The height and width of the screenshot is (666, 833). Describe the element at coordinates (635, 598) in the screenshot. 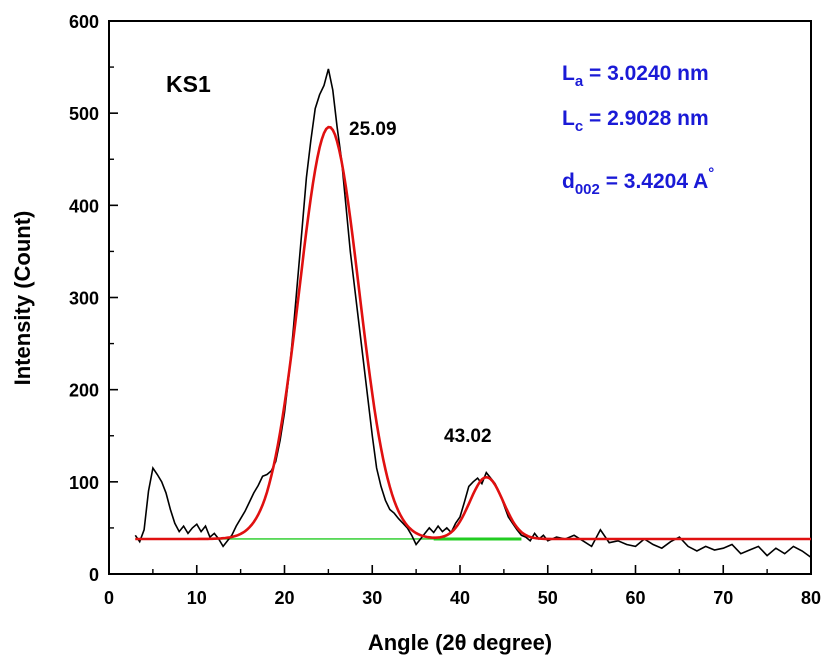

I see `x-tick-label: 60` at that location.